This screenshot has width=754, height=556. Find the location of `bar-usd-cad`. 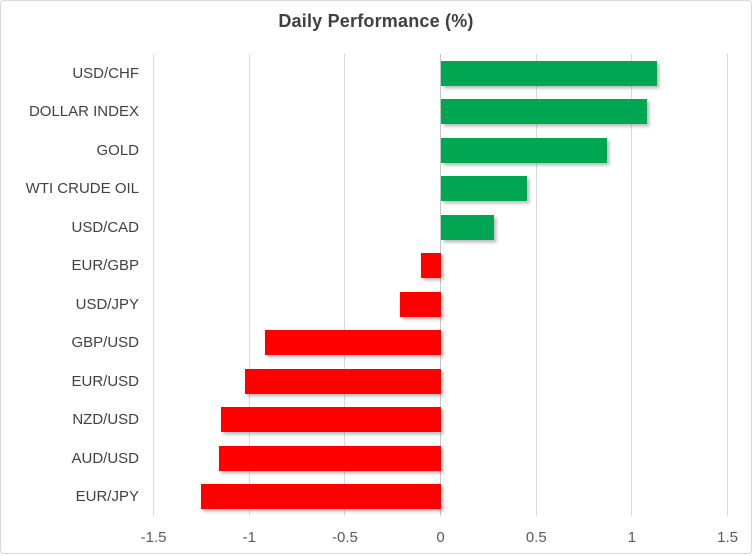

bar-usd-cad is located at coordinates (467, 227).